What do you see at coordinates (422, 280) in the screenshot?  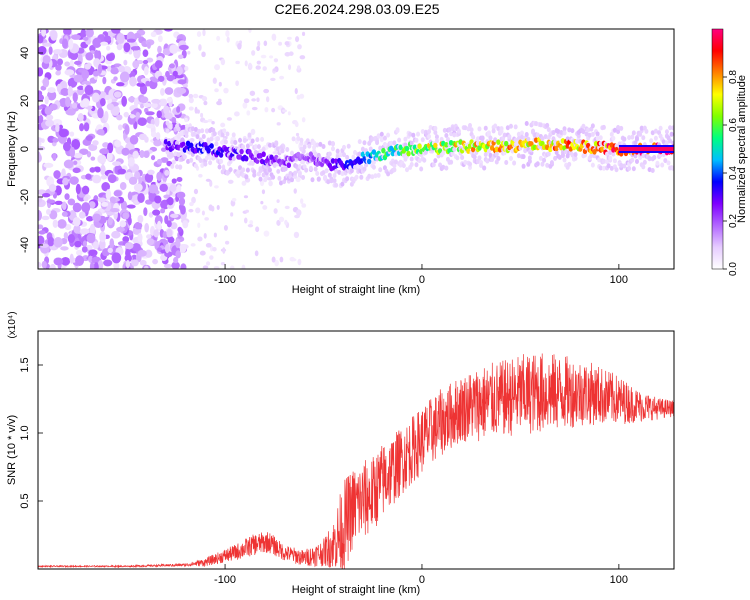 I see `spectrogram-x-tick-label: 0` at bounding box center [422, 280].